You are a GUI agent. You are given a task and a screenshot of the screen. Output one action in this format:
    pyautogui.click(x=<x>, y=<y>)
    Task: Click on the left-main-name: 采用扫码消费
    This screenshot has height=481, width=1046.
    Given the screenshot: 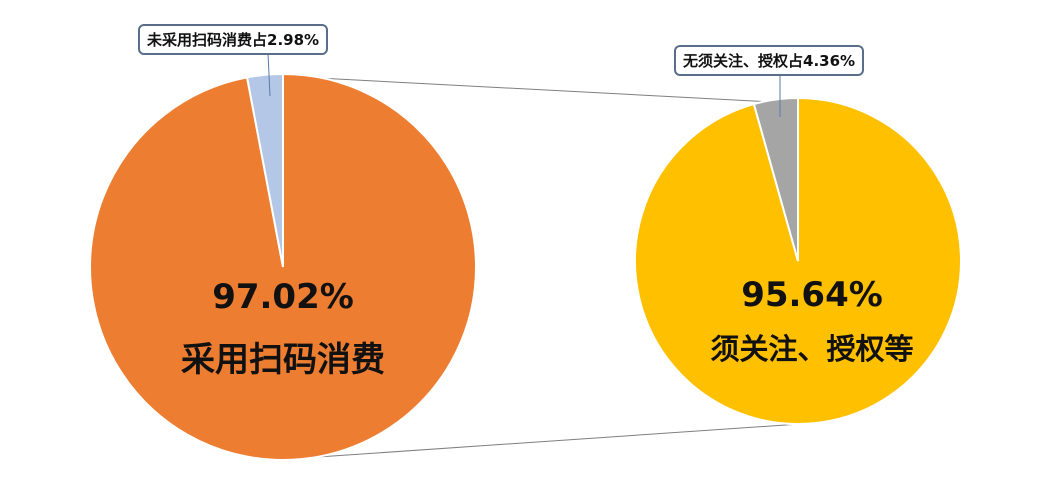 What is the action you would take?
    pyautogui.click(x=283, y=360)
    